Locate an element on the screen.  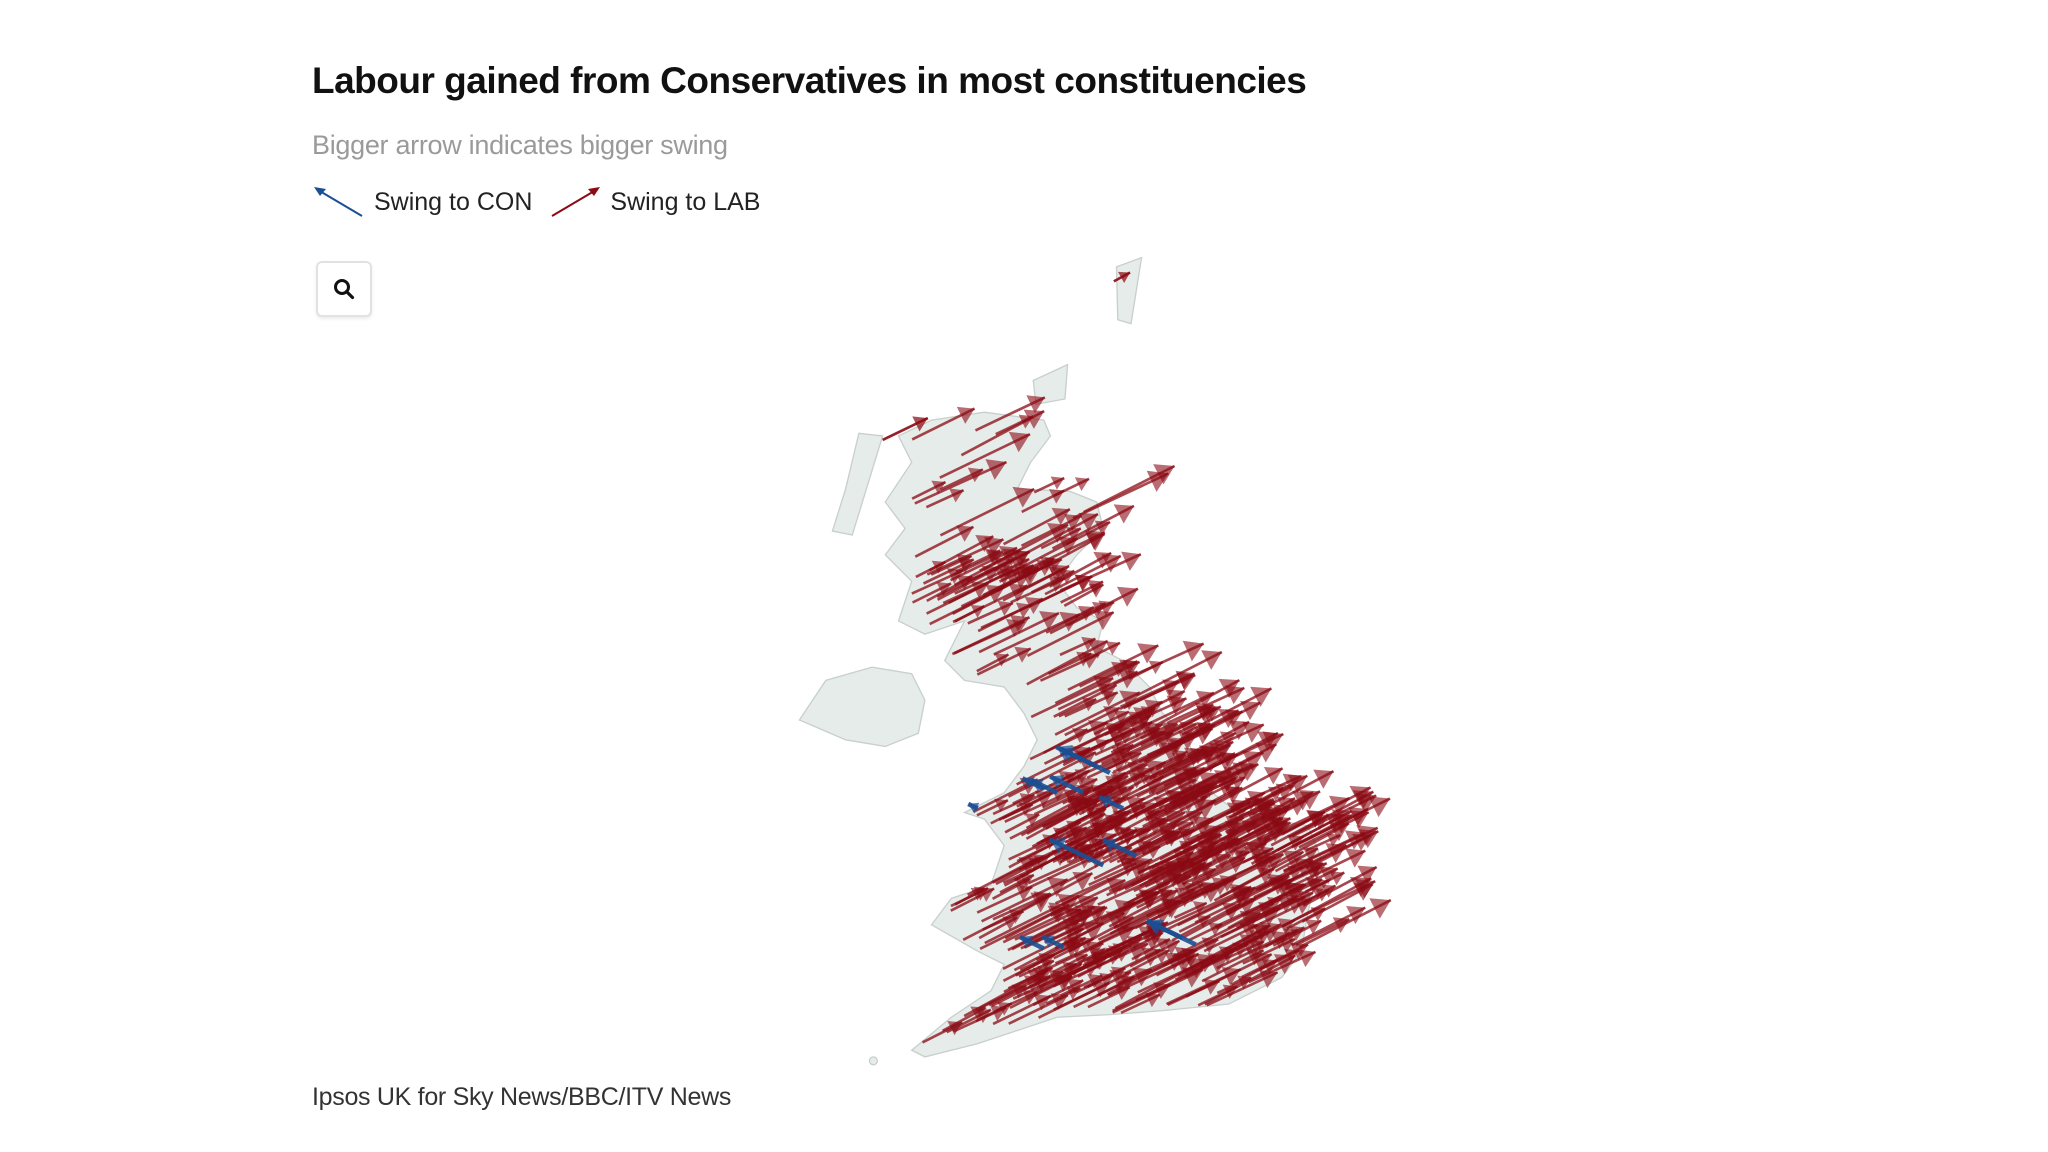
legend-item-lab: Swing to LAB is located at coordinates (654, 202).